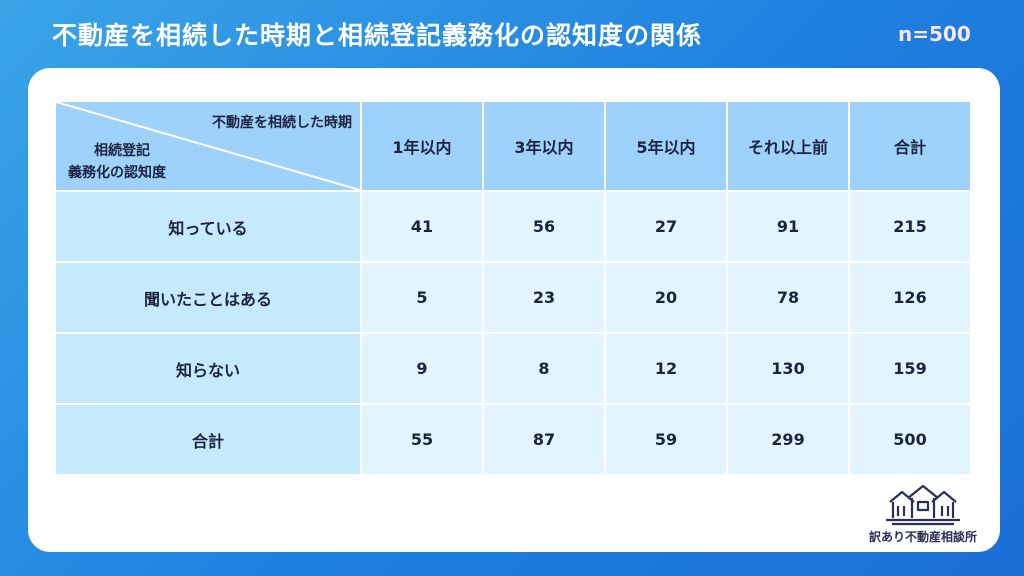 The height and width of the screenshot is (576, 1024). I want to click on corner-row-axis-label: 相続登記 義務化の認知度, so click(117, 162).